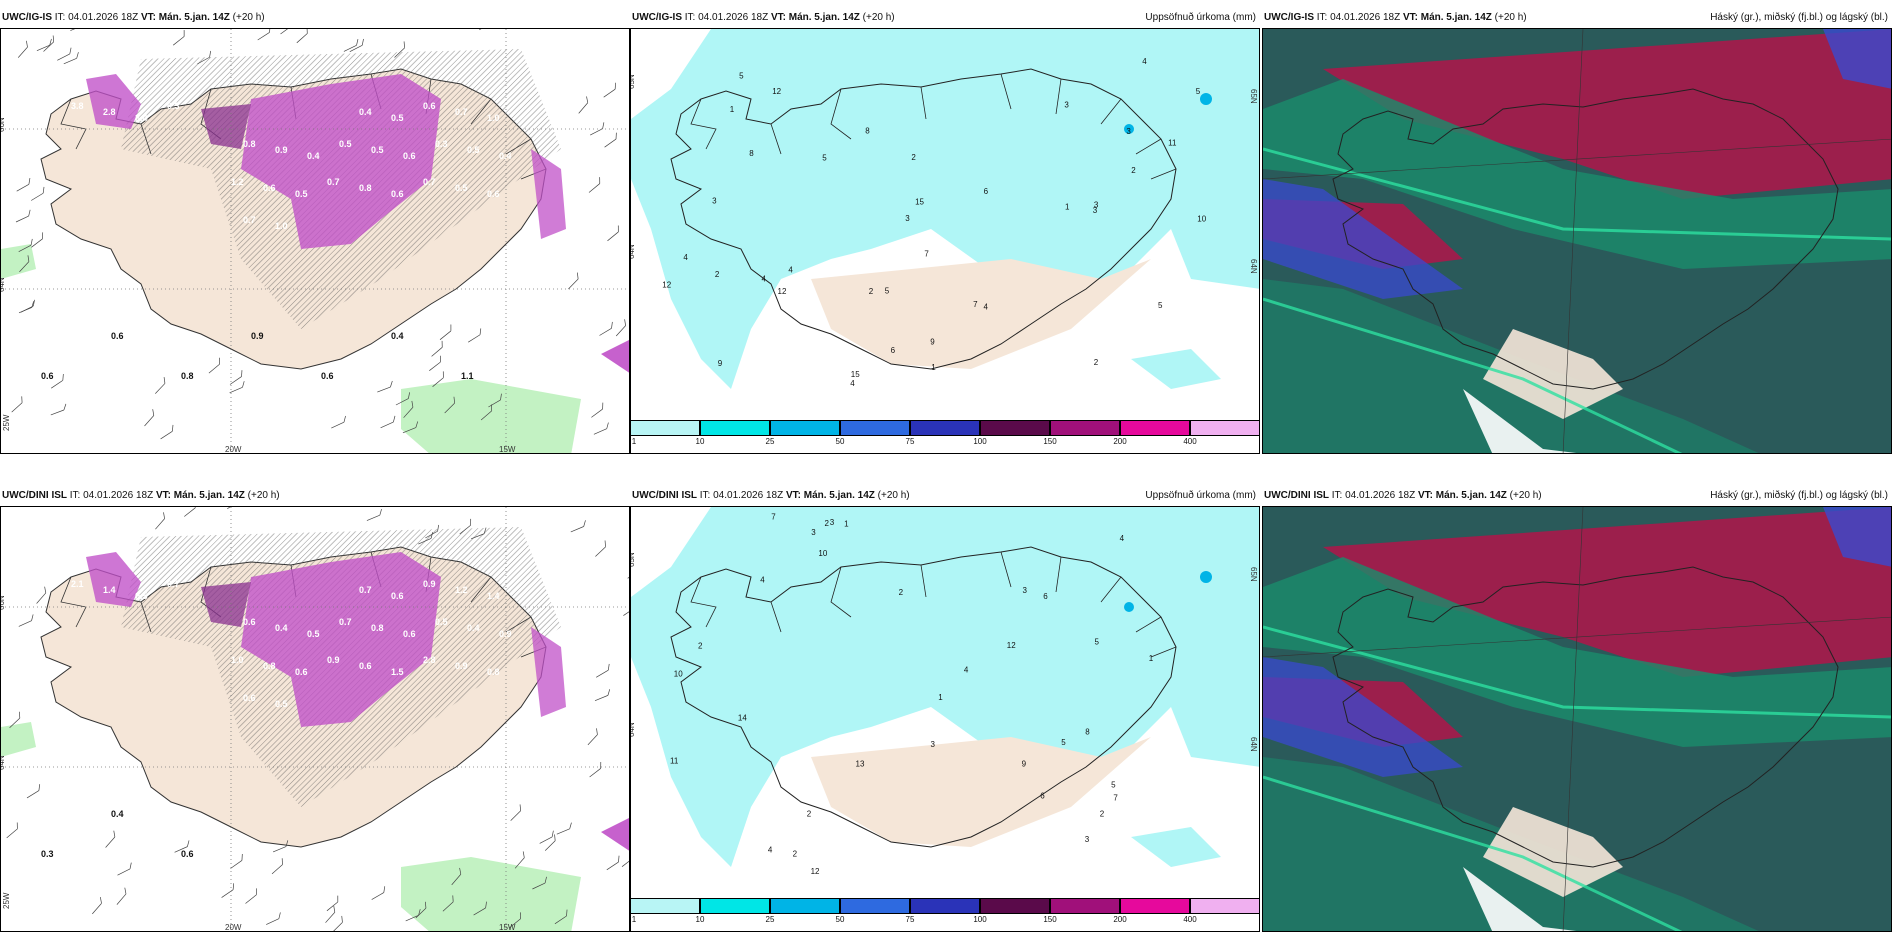  Describe the element at coordinates (1067, 207) in the screenshot. I see `precip-total-label: 1` at that location.